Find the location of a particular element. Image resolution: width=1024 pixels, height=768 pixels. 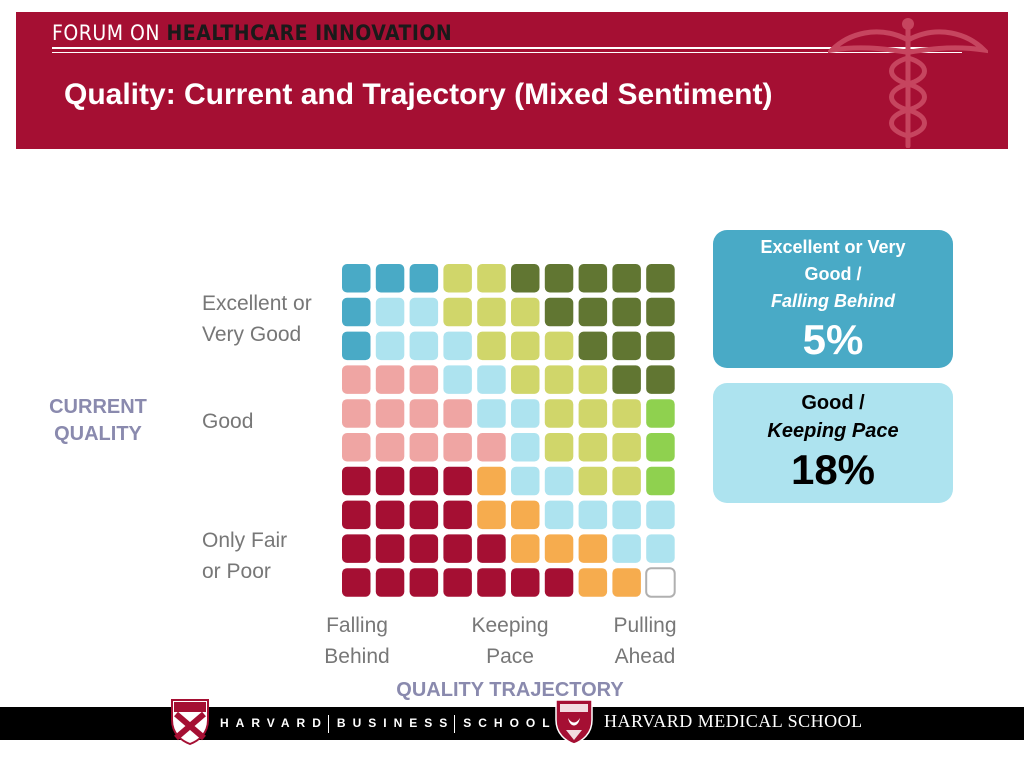

hms-wordmark: HARVARD MEDICAL SCHOOL is located at coordinates (733, 721).